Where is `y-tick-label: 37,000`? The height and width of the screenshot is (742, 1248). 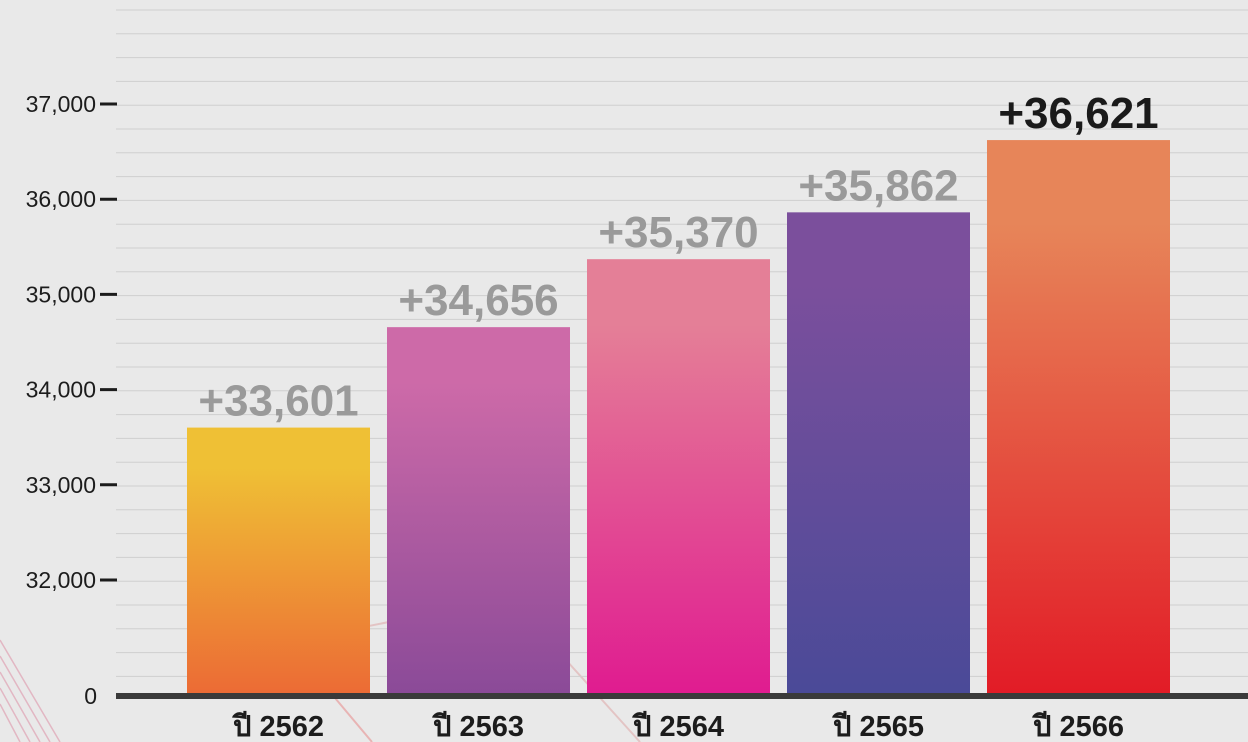 y-tick-label: 37,000 is located at coordinates (61, 104).